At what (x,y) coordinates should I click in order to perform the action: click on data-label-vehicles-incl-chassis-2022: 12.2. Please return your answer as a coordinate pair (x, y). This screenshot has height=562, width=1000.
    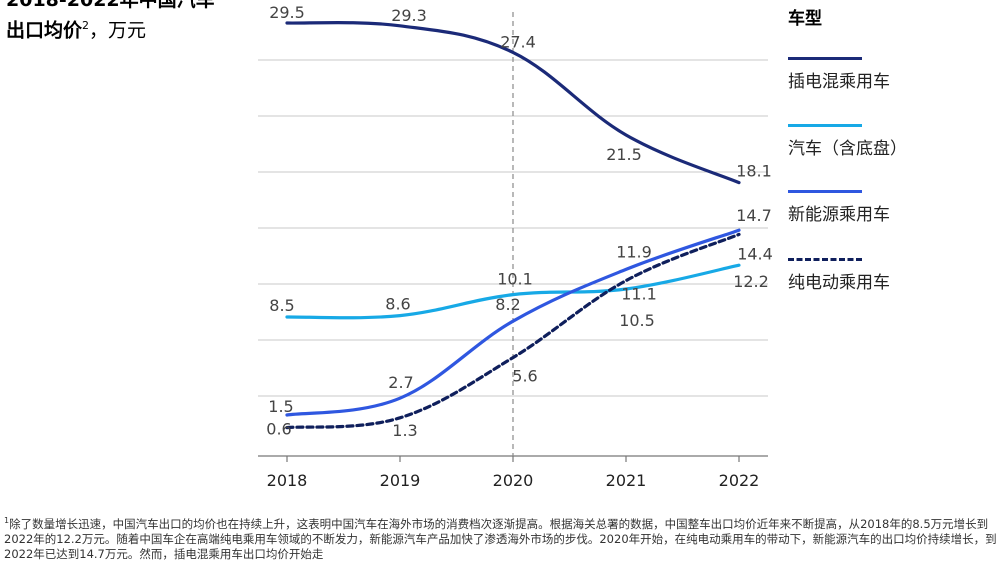
    Looking at the image, I should click on (751, 281).